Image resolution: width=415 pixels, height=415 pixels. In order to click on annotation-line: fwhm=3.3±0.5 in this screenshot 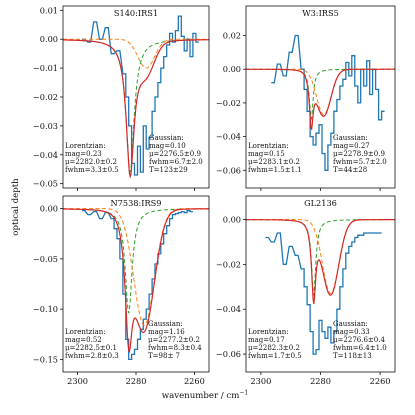, I will do `click(92, 170)`.